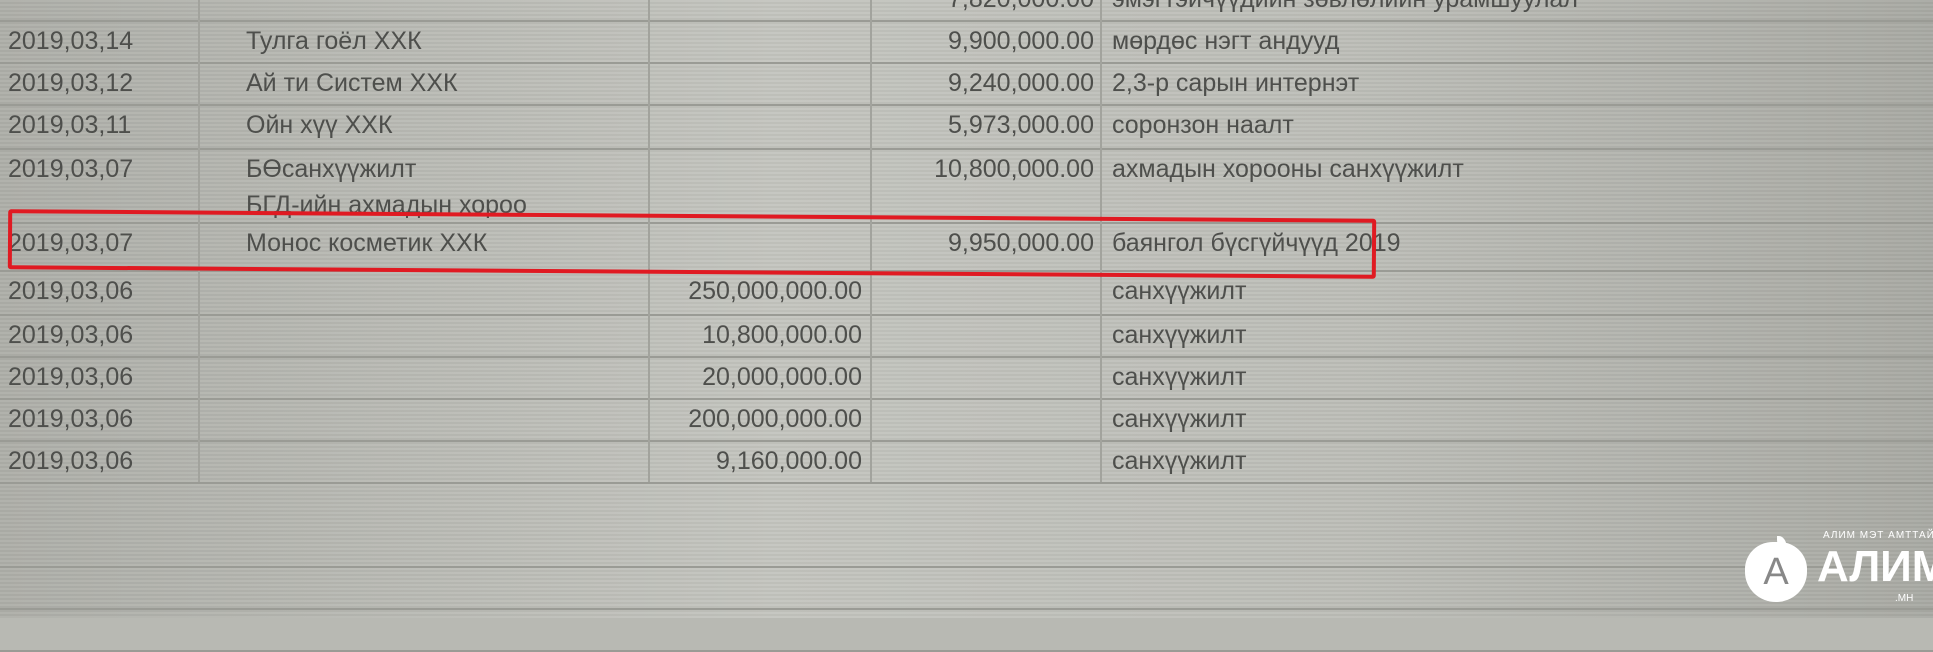 Image resolution: width=1933 pixels, height=652 pixels. I want to click on date-cell-text: 2019,03,14, so click(71, 41).